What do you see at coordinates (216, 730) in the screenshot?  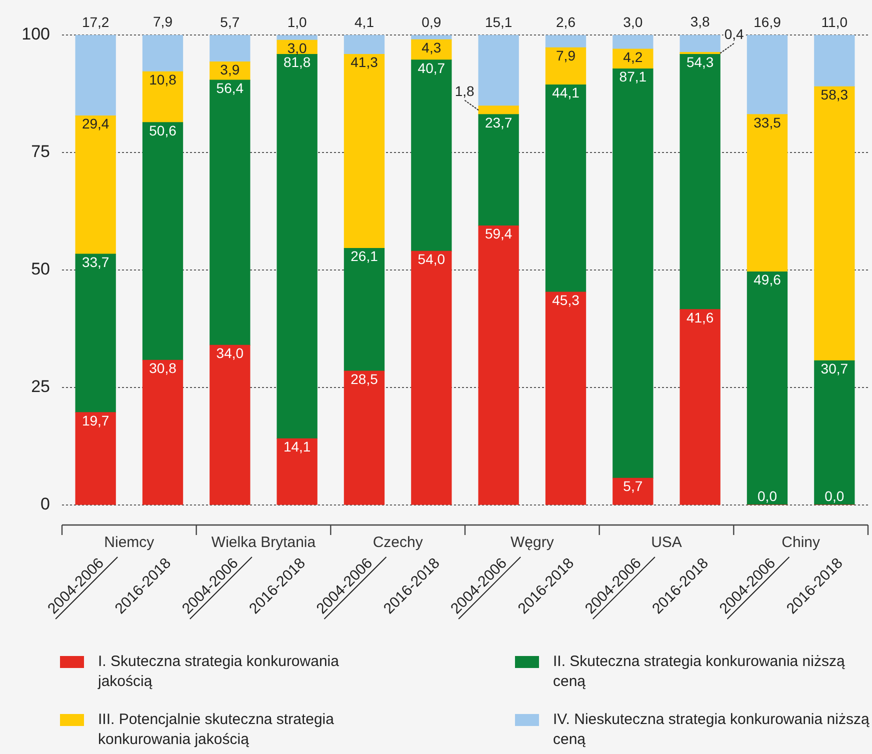 I see `legend-label: III. Potencjalnie skuteczna strategia konkurowania jakością` at bounding box center [216, 730].